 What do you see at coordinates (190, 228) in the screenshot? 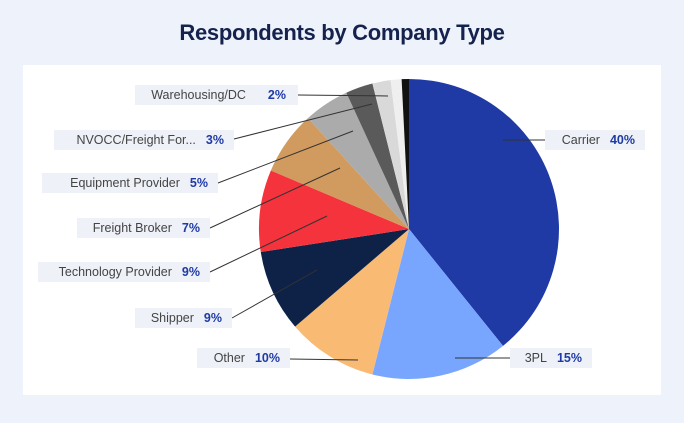
I see `label-pct: 7%` at bounding box center [190, 228].